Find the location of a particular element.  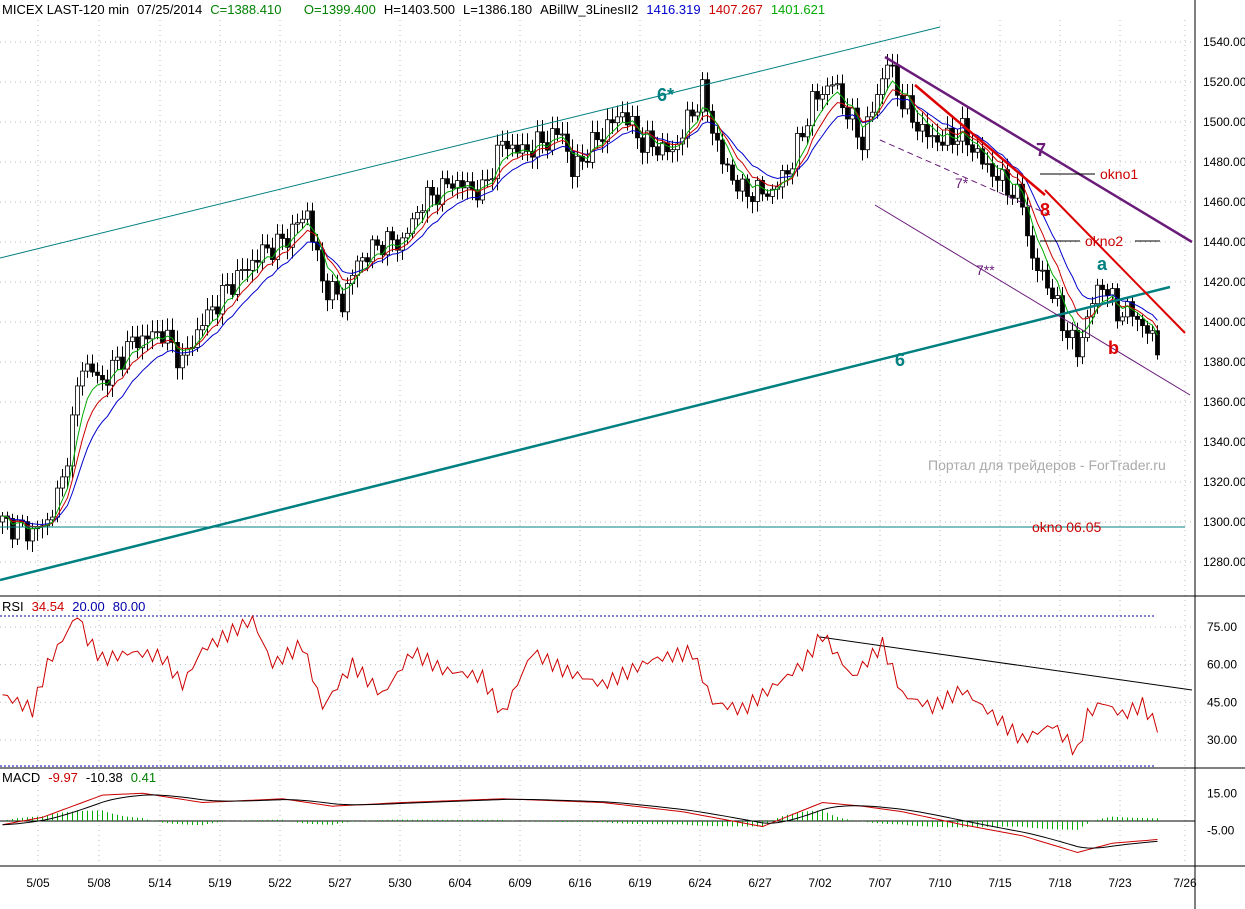

macd-signal-line is located at coordinates (580, 821).